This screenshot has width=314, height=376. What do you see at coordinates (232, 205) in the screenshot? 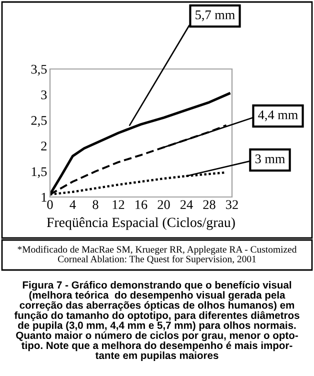
I see `x-tick-label: 32` at bounding box center [232, 205].